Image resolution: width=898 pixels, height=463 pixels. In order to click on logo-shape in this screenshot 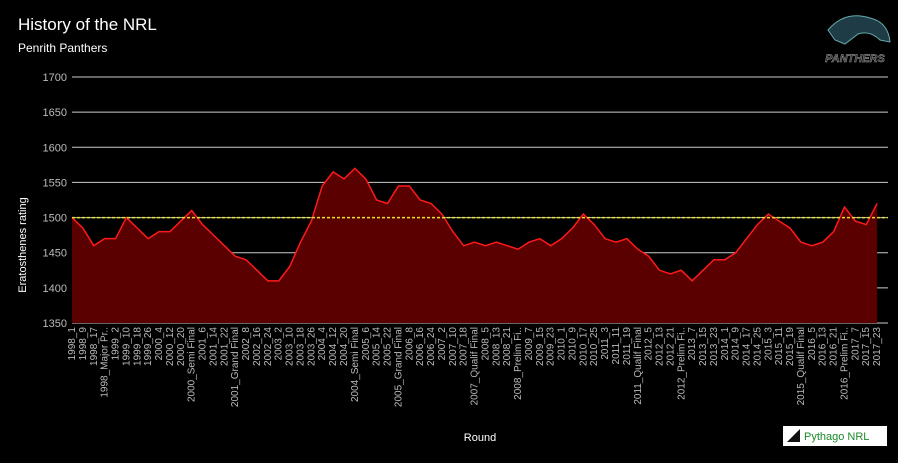, I will do `click(859, 30)`.